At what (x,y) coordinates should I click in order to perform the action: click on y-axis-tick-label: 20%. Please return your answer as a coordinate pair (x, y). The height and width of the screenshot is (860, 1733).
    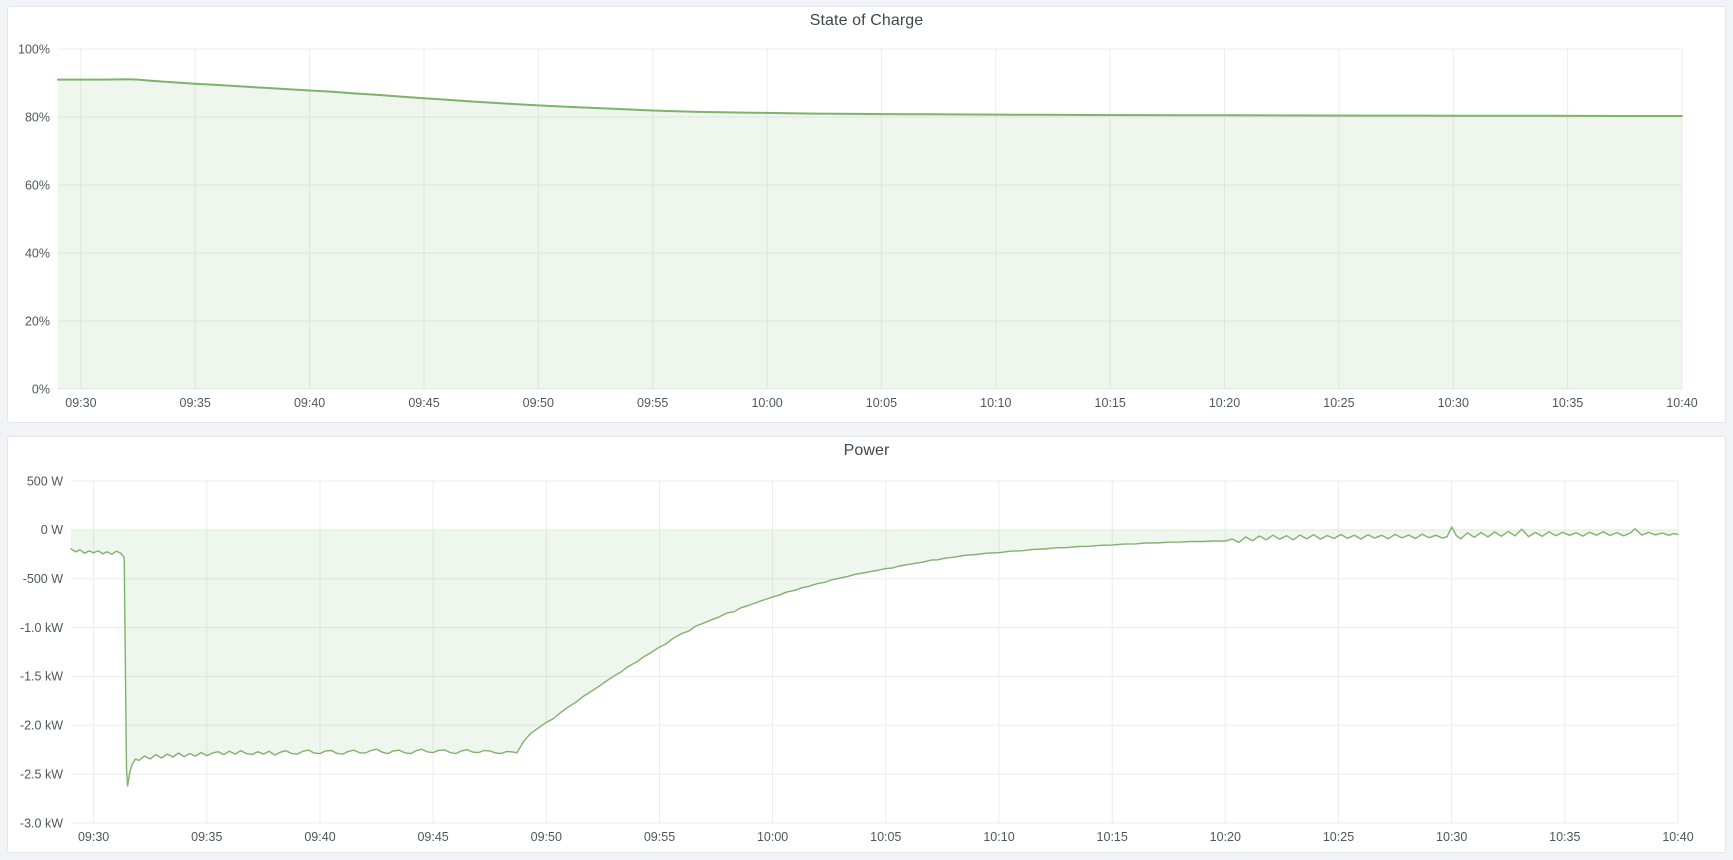
    Looking at the image, I should click on (37, 321).